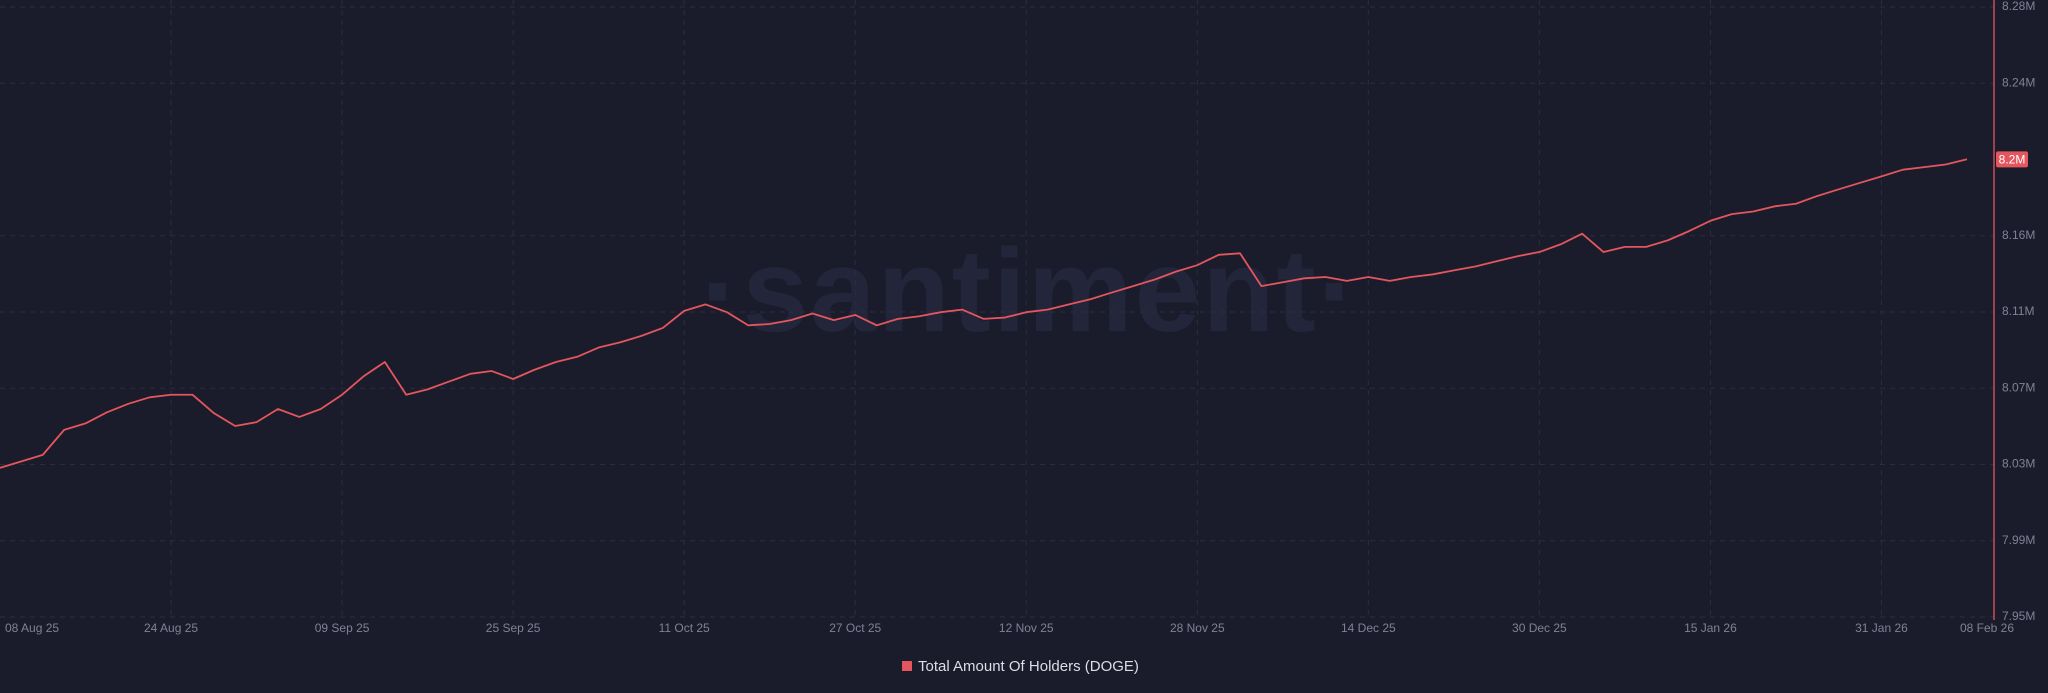 This screenshot has height=693, width=2048. Describe the element at coordinates (171, 628) in the screenshot. I see `x-tick-label: 24 Aug 25` at that location.